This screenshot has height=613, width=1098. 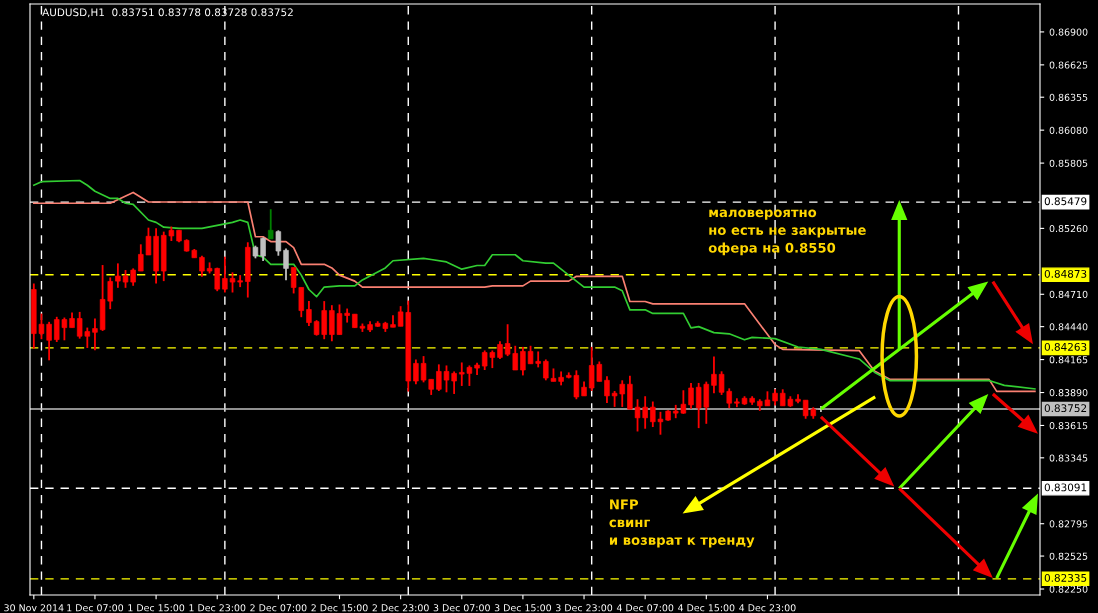 What do you see at coordinates (767, 608) in the screenshot?
I see `x-tick-label: 4 Dec 23:00` at bounding box center [767, 608].